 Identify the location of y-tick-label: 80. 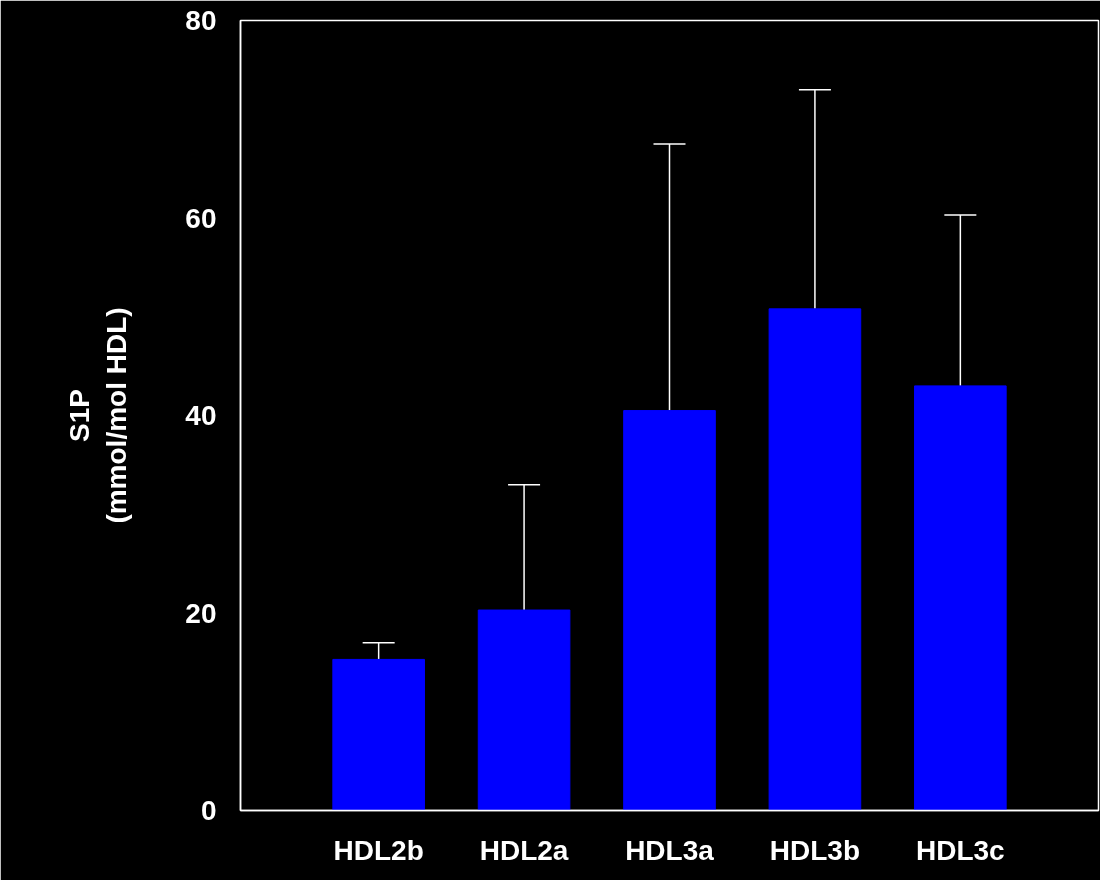
(201, 20).